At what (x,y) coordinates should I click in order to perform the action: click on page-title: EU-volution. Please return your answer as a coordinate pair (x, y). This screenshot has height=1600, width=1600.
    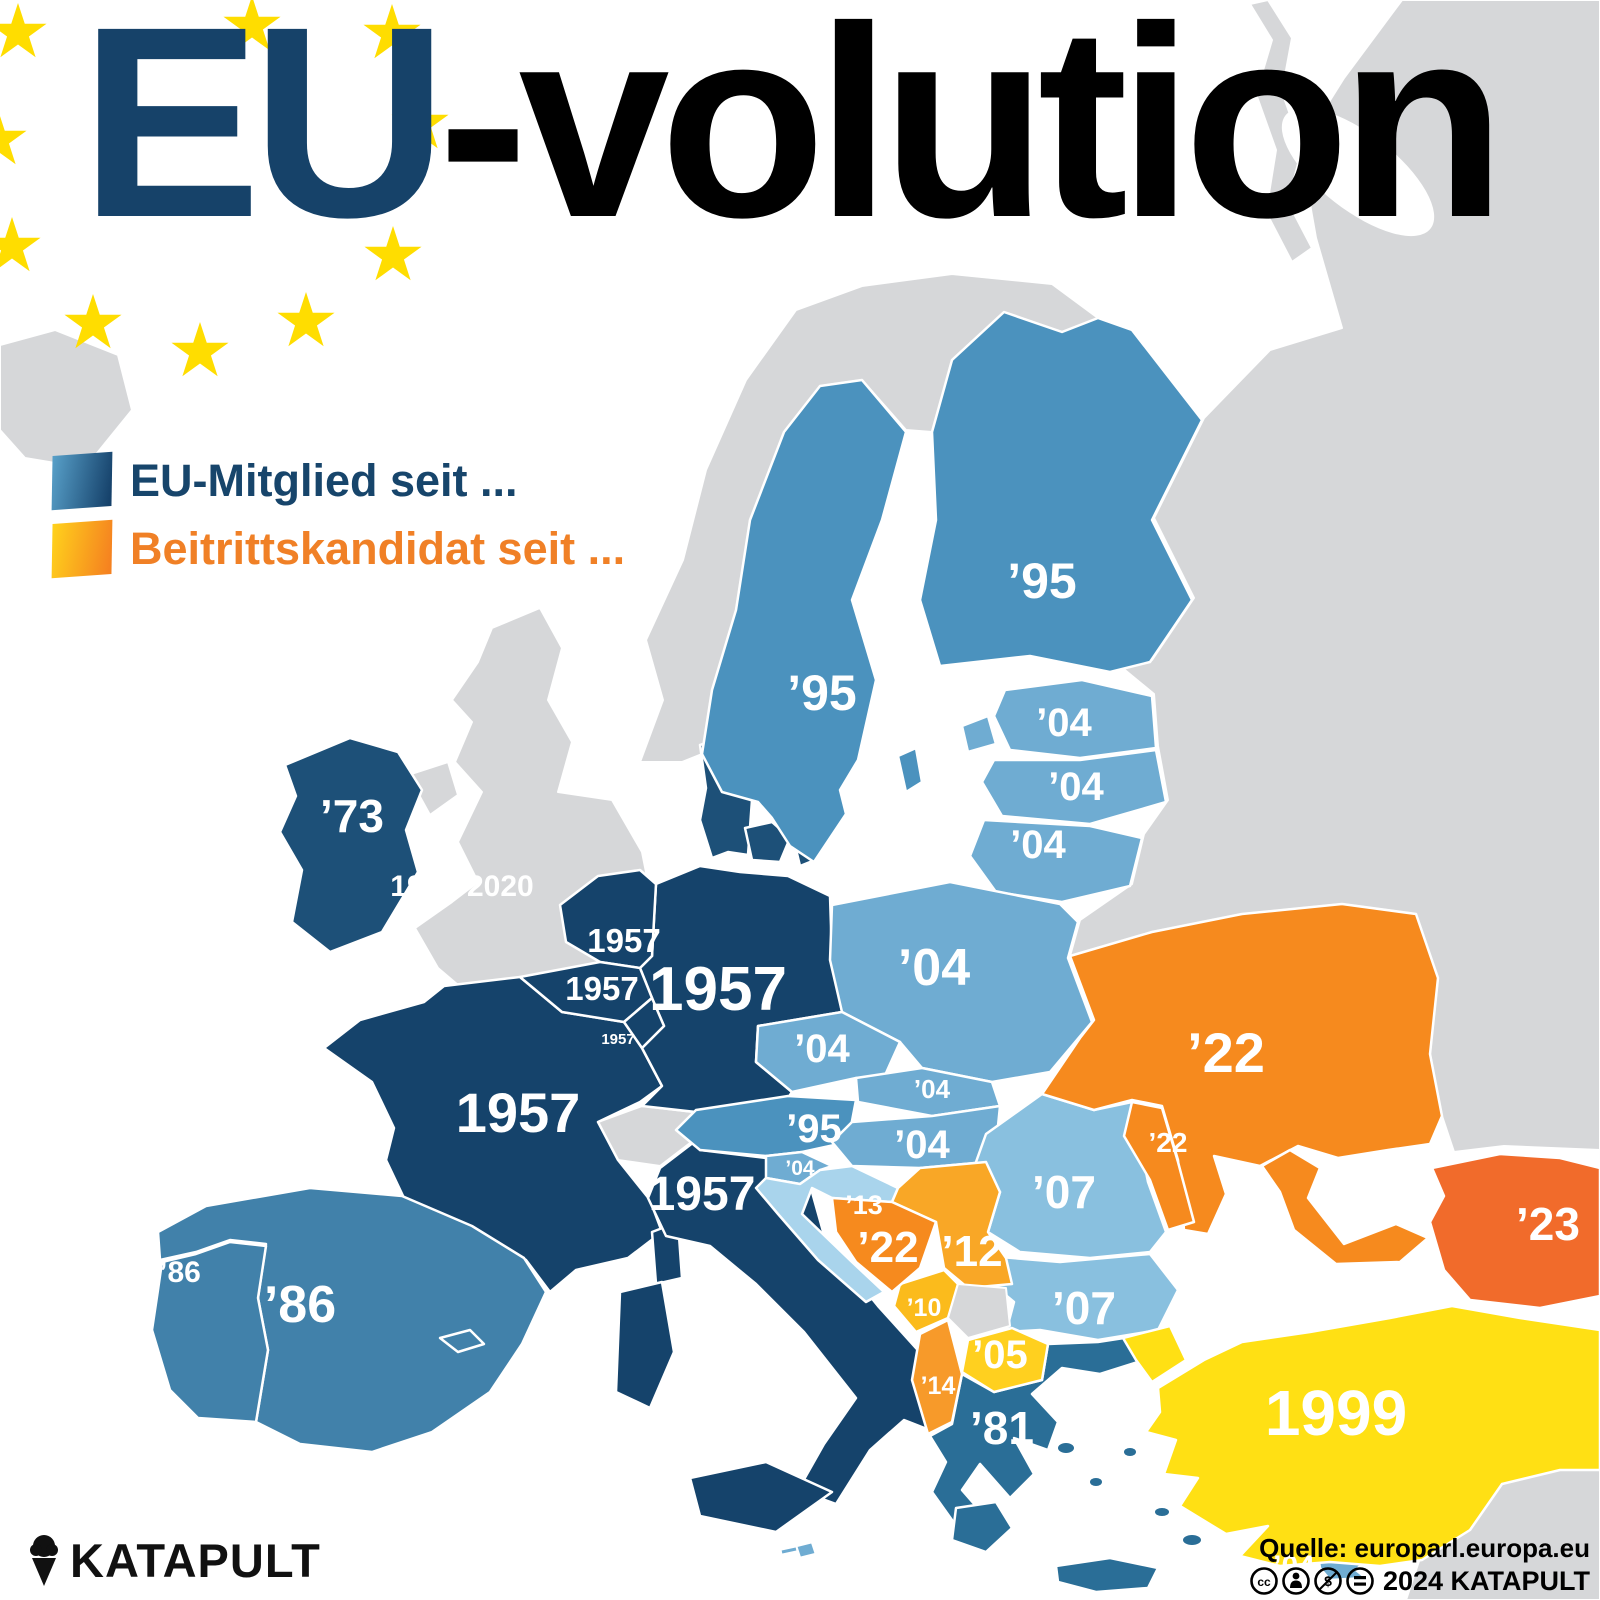
    Looking at the image, I should click on (793, 129).